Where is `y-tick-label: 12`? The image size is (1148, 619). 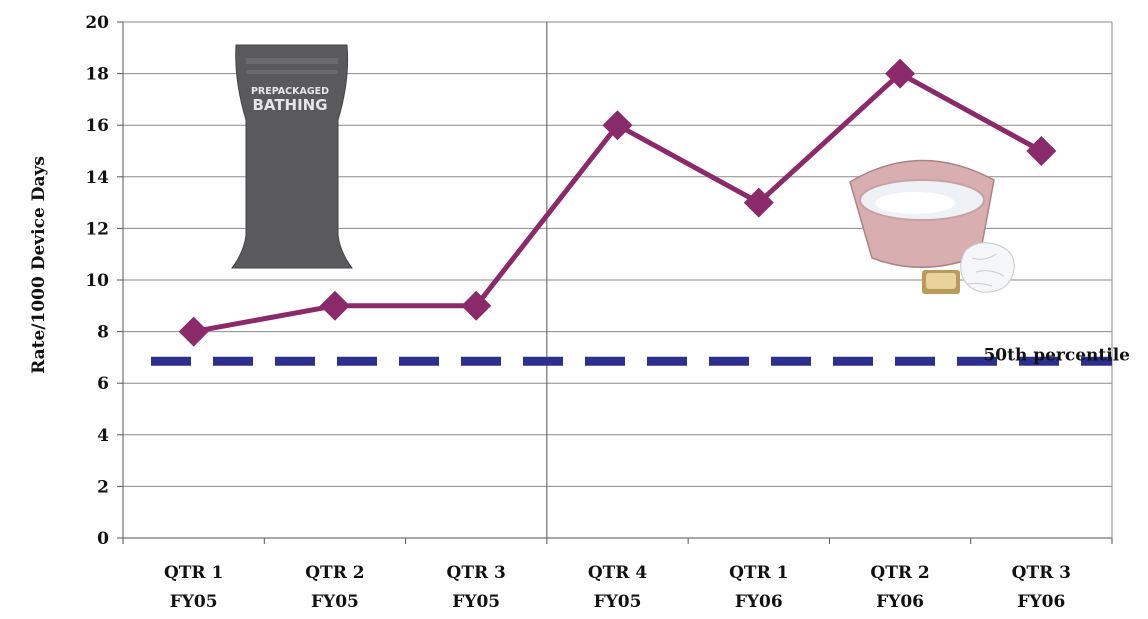
y-tick-label: 12 is located at coordinates (97, 229).